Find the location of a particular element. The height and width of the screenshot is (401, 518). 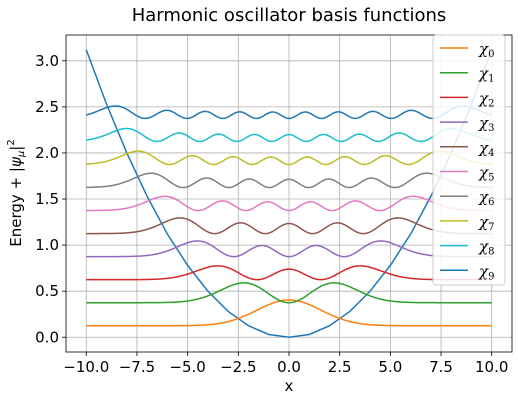

x-tick-label: −10.0 is located at coordinates (86, 367).